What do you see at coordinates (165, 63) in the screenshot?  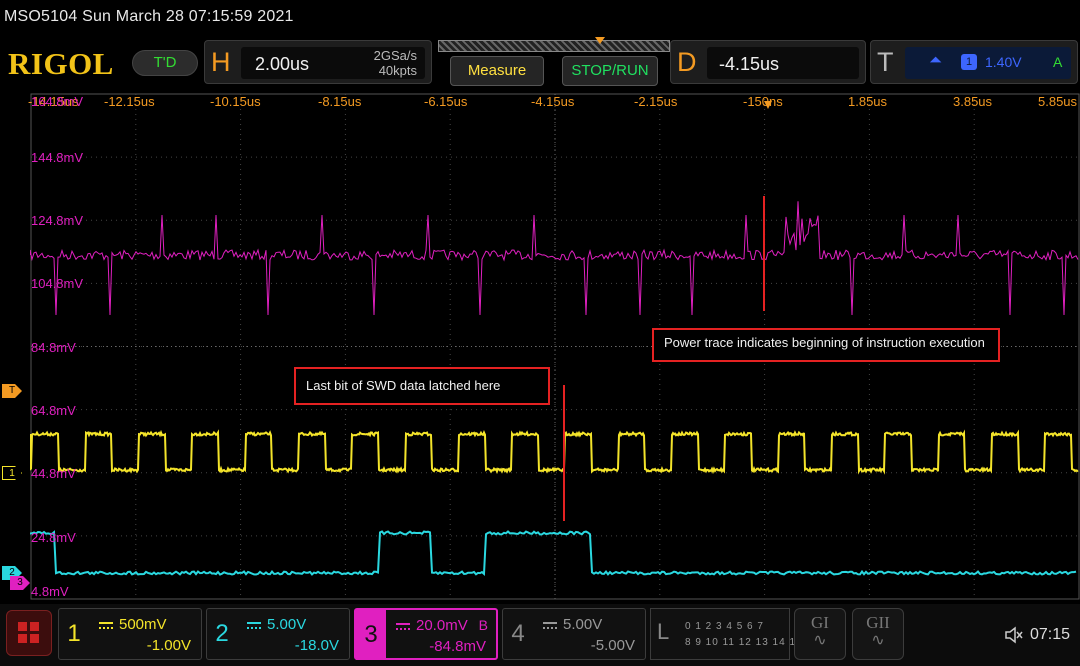 I see `trigger-status-badge: T'D` at bounding box center [165, 63].